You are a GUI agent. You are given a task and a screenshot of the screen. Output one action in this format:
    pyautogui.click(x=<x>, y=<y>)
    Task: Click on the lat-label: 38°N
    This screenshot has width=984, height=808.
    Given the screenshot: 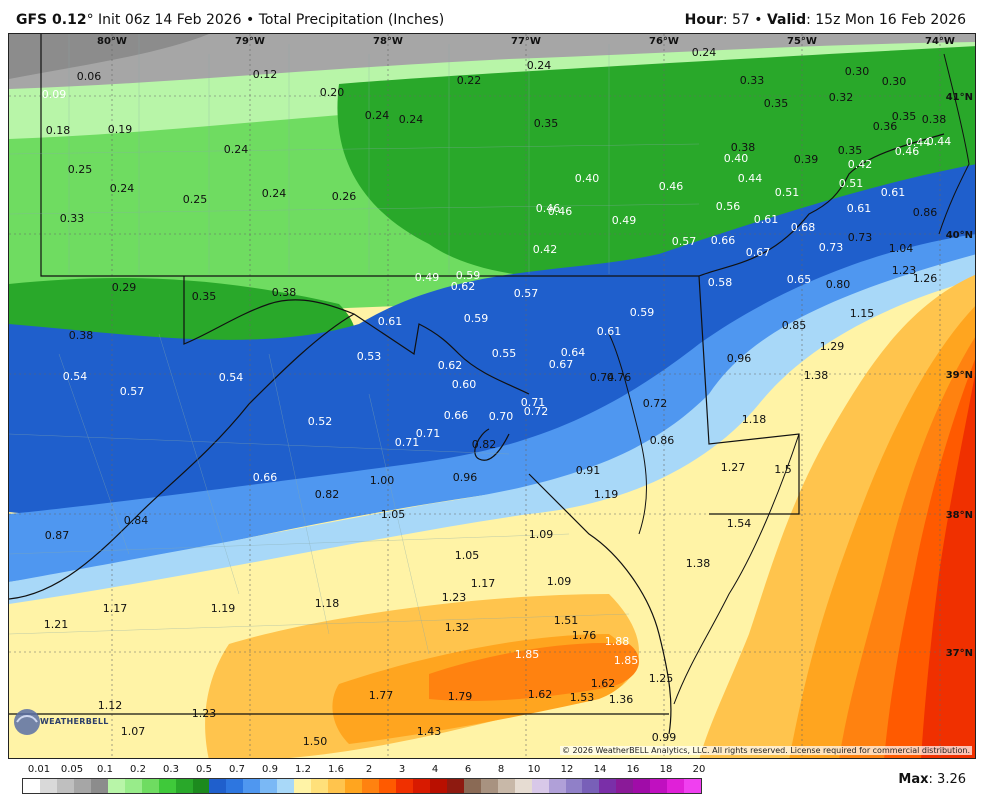 What is the action you would take?
    pyautogui.click(x=959, y=515)
    